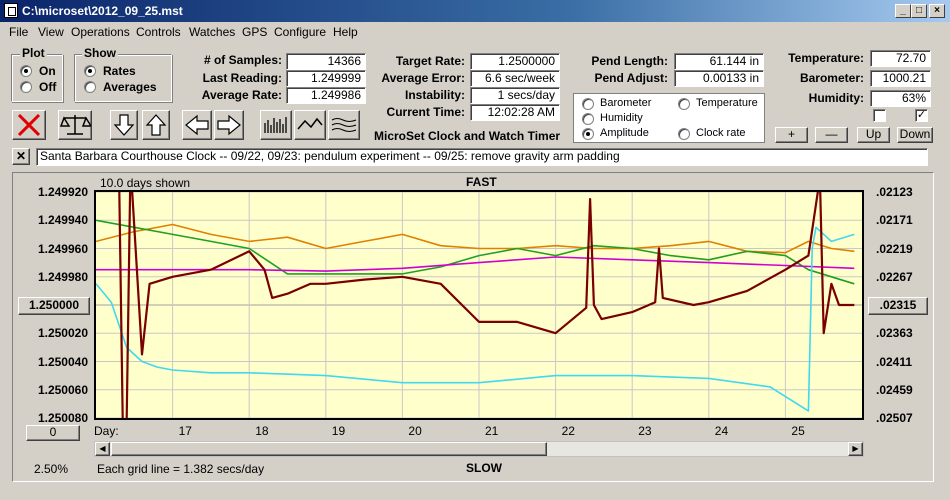 The height and width of the screenshot is (500, 950). Describe the element at coordinates (326, 95) in the screenshot. I see `avg-rate-field: 1.249986` at that location.